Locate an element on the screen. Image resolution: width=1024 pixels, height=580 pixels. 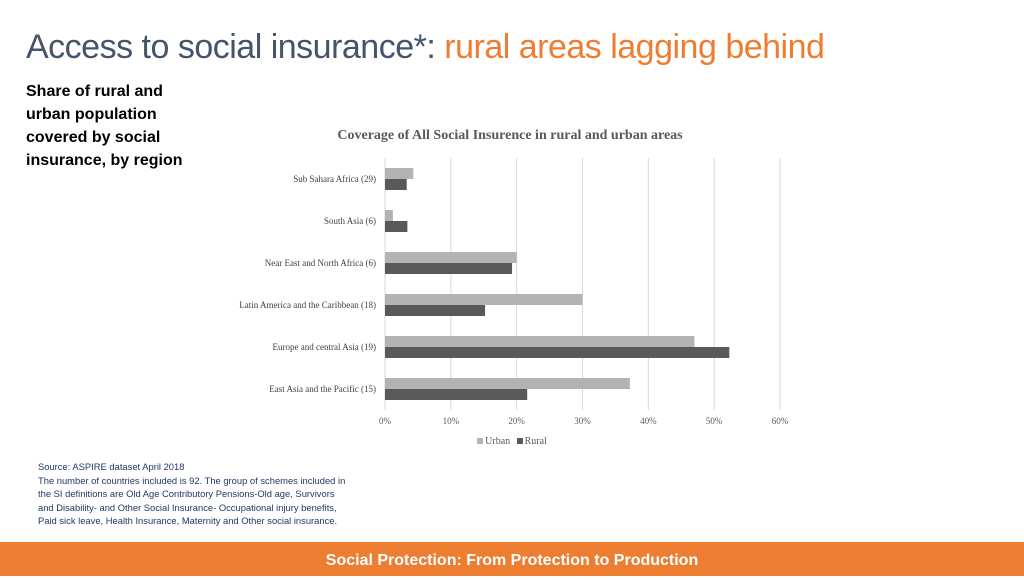
x-tick-label: 60% is located at coordinates (780, 421).